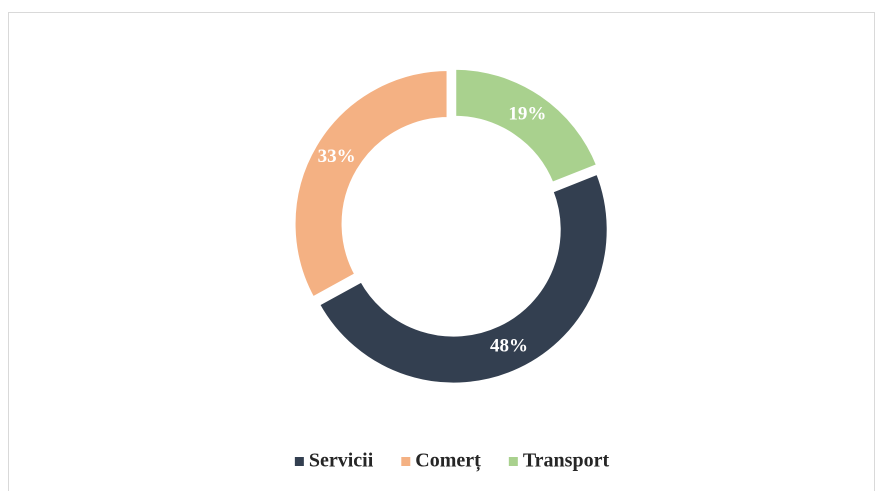 The image size is (883, 491). What do you see at coordinates (341, 461) in the screenshot?
I see `legend-label: Servicii` at bounding box center [341, 461].